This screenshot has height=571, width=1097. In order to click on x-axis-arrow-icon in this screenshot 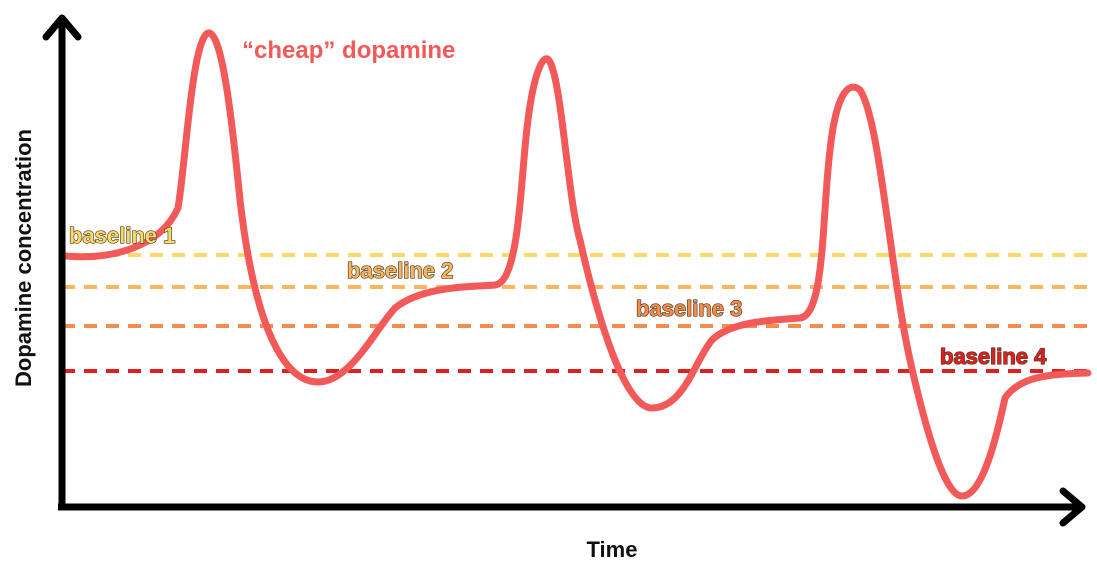, I will do `click(1072, 507)`.